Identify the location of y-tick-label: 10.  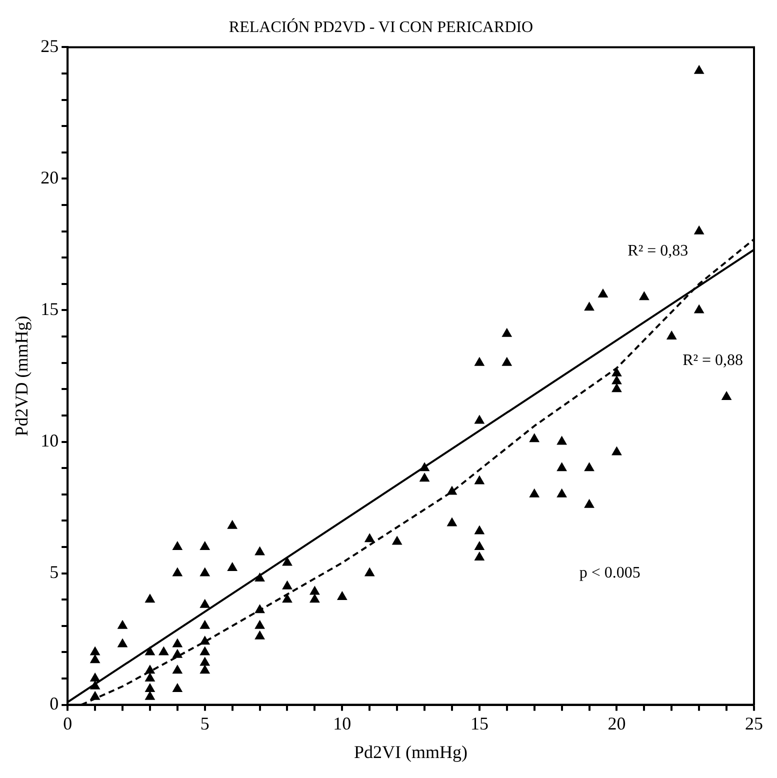
(49, 440).